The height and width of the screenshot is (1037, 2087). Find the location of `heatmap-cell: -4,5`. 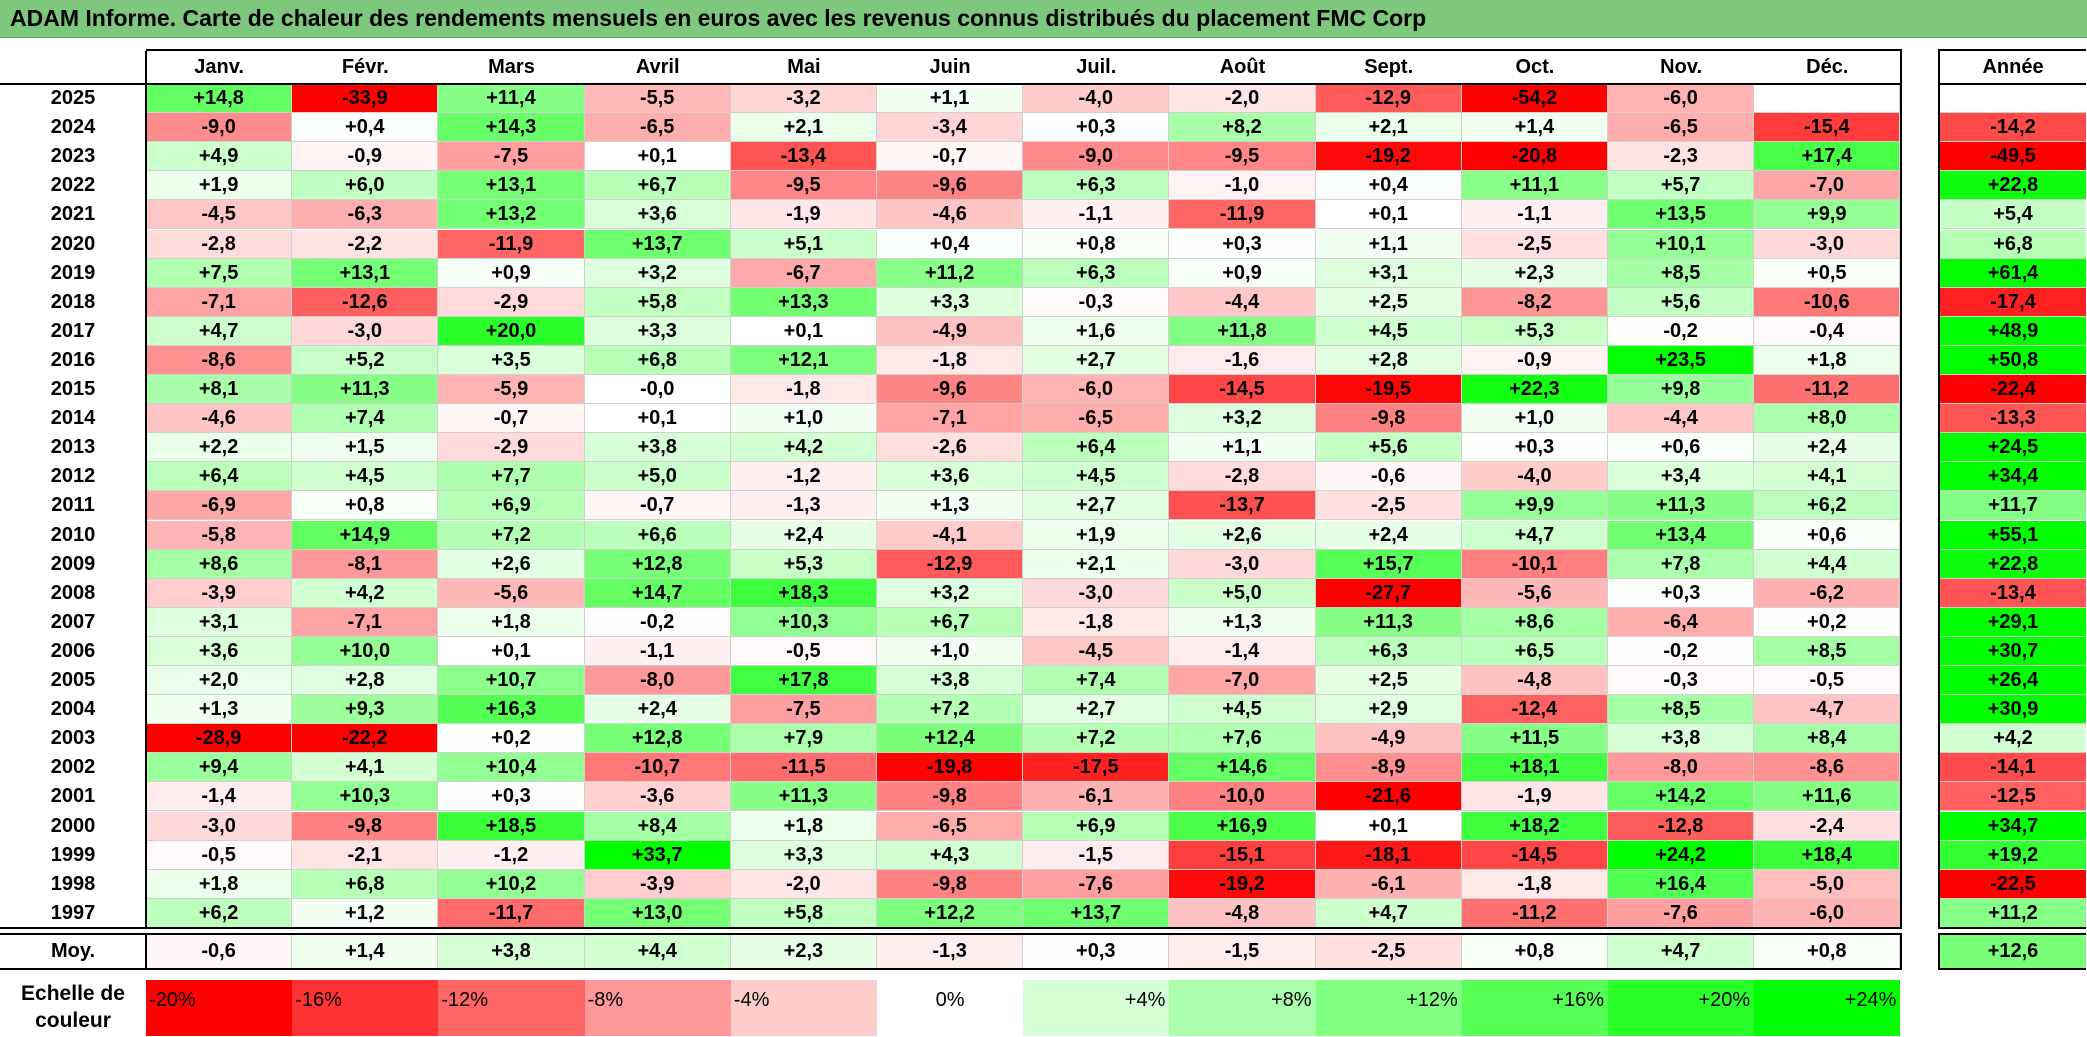

heatmap-cell: -4,5 is located at coordinates (1096, 651).